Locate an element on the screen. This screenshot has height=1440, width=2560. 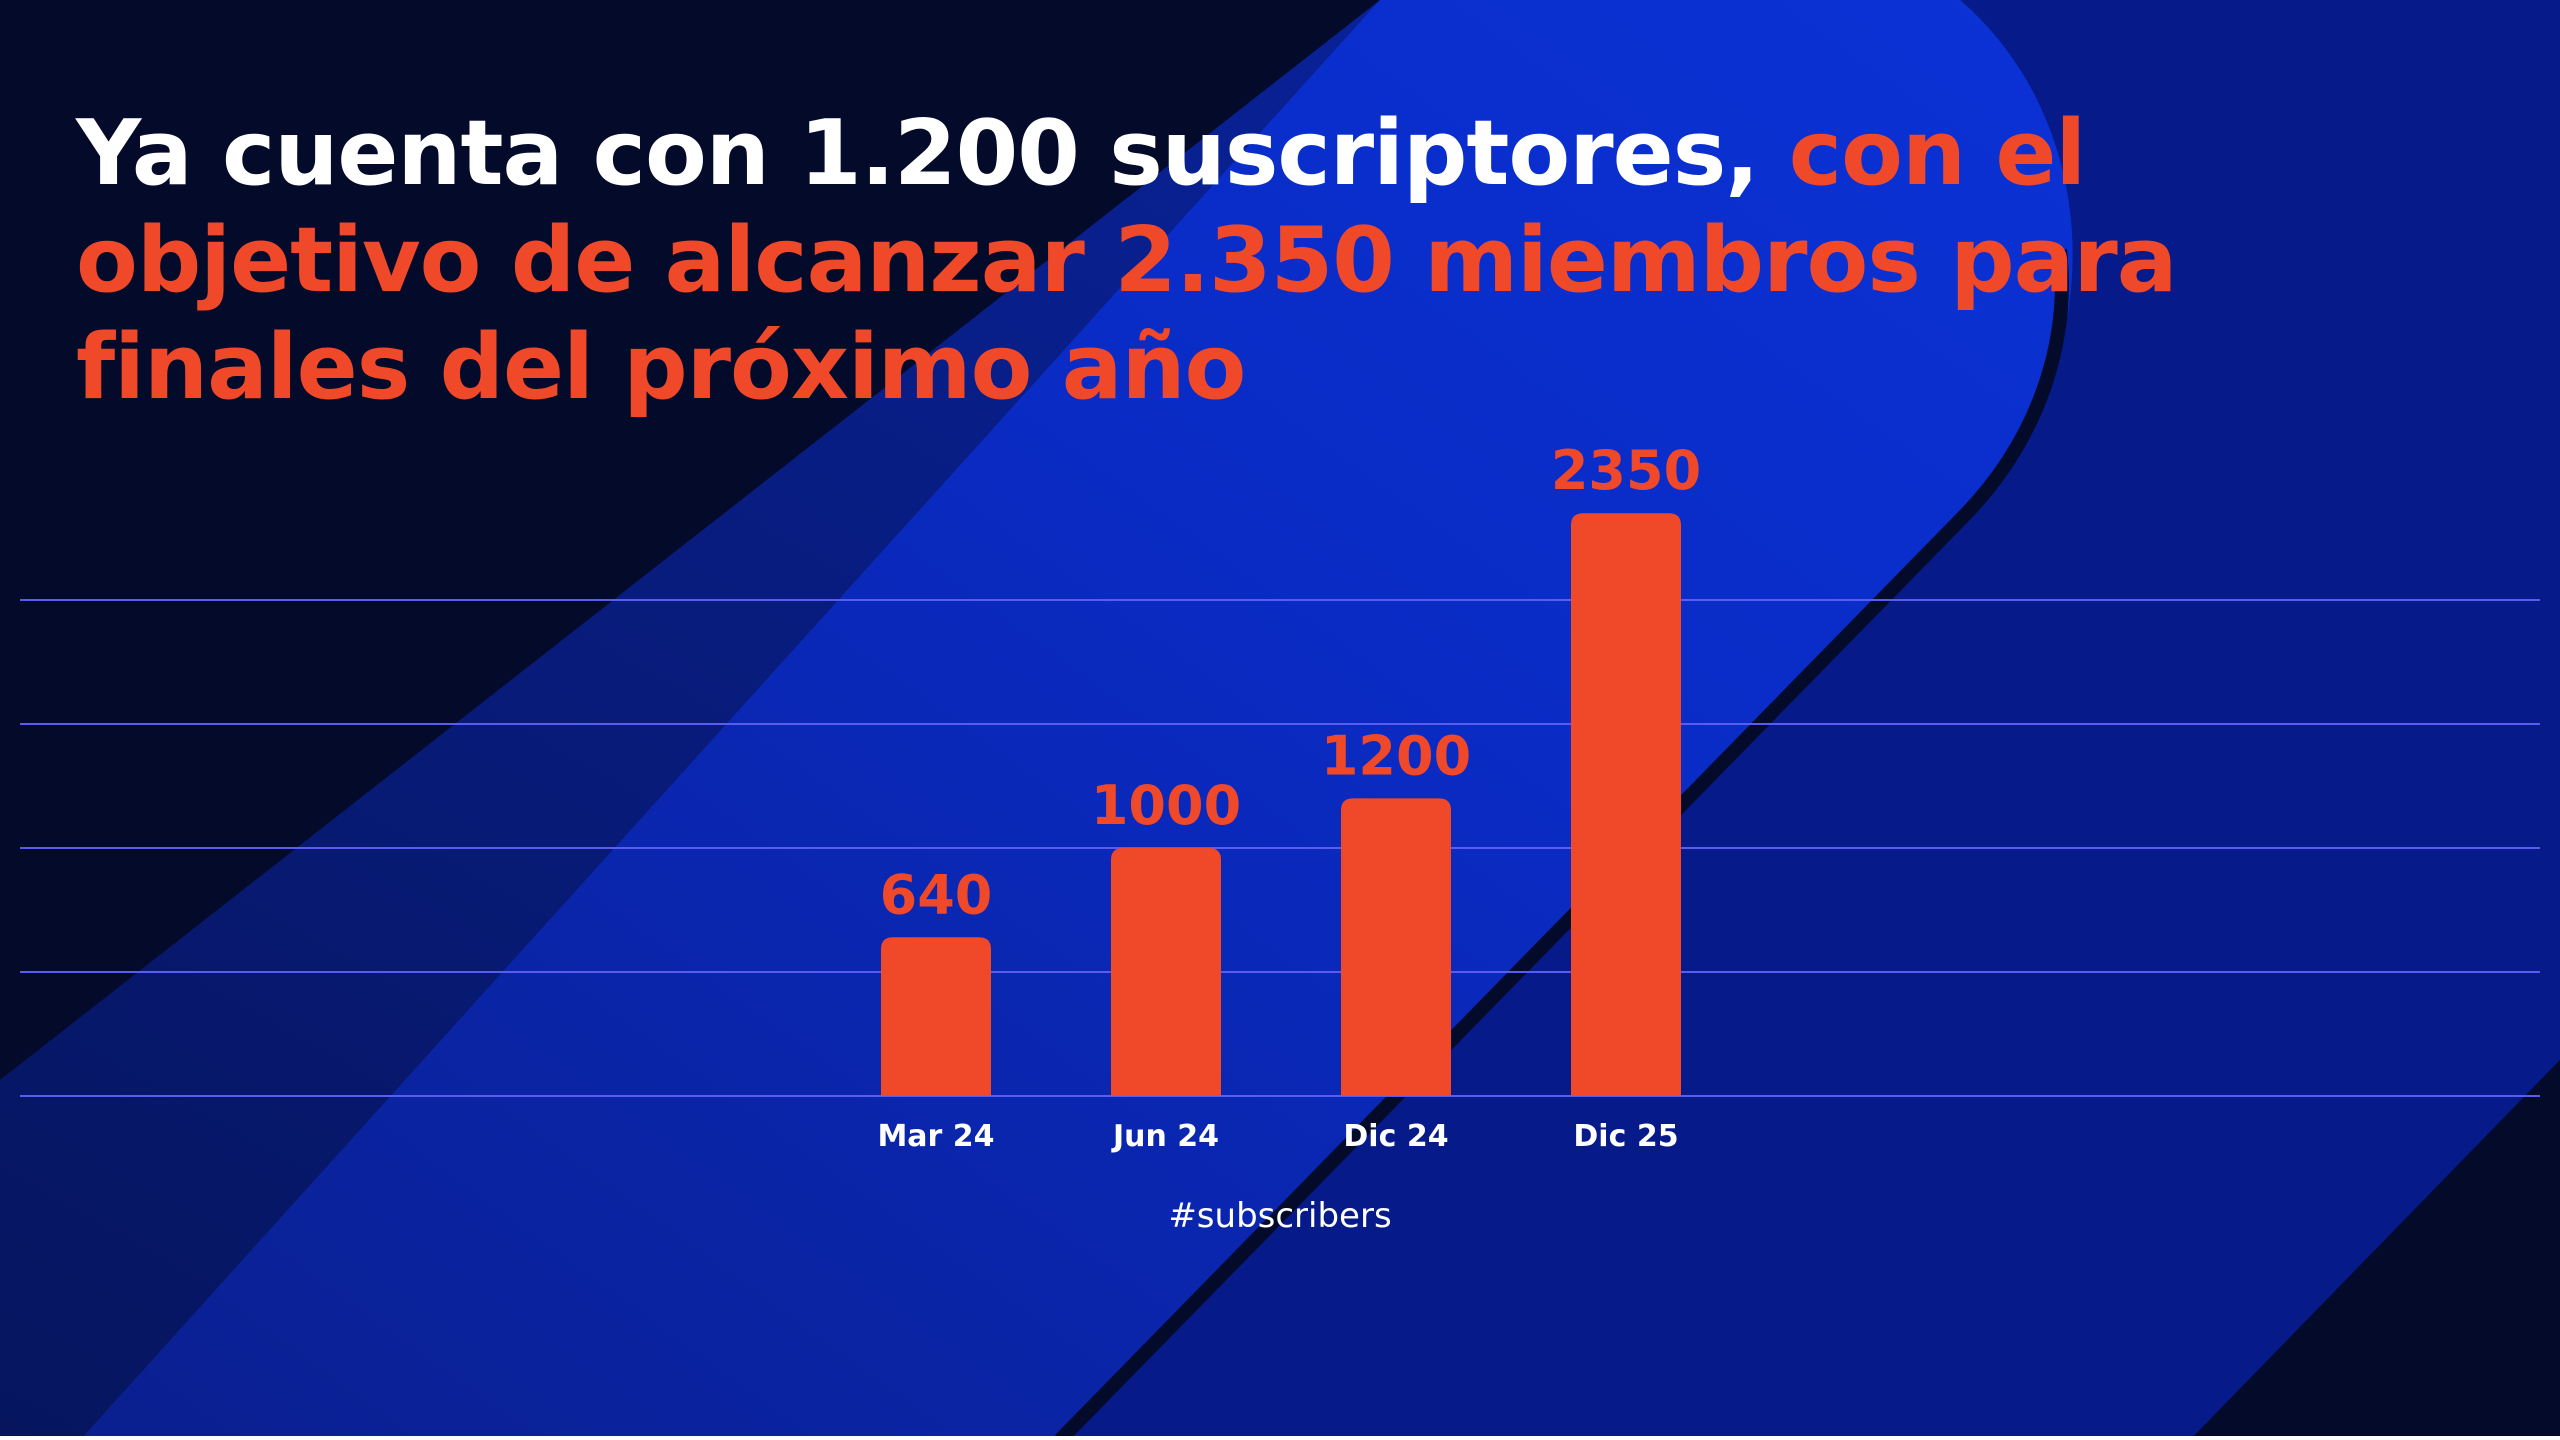
background-corner is located at coordinates (2375, 1250).